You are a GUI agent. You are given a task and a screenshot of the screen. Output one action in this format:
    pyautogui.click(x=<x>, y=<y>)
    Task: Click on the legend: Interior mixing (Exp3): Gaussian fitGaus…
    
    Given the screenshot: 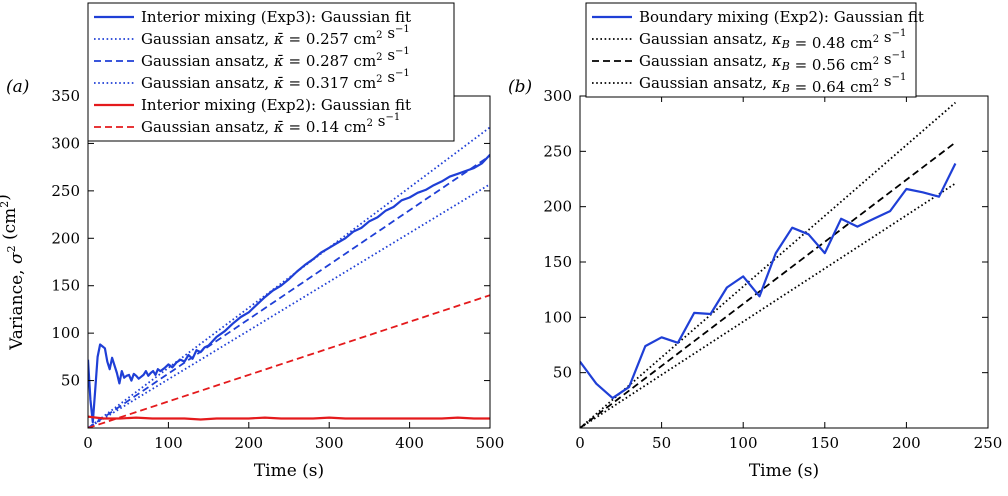 What is the action you would take?
    pyautogui.click(x=271, y=72)
    